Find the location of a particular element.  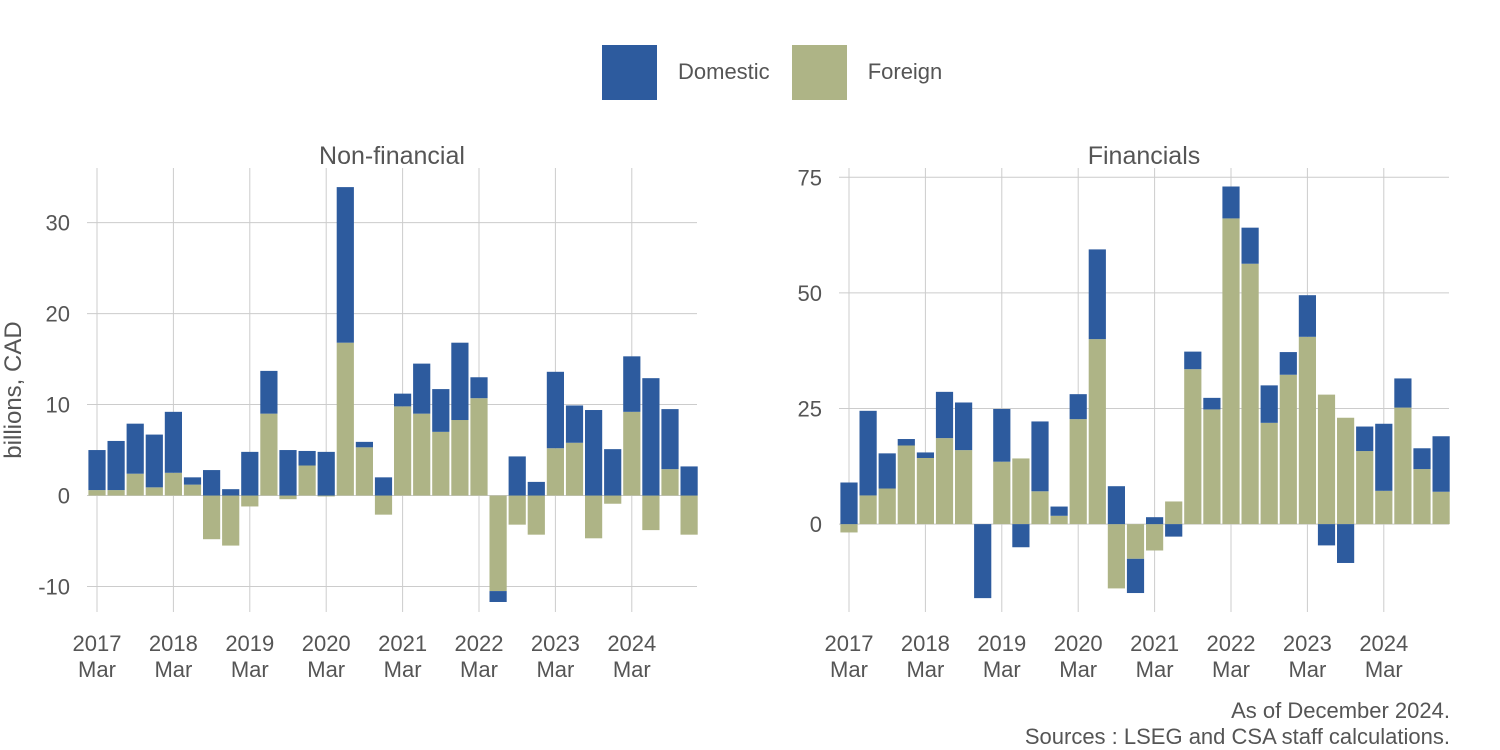

panel-title: Non-financial is located at coordinates (392, 156).